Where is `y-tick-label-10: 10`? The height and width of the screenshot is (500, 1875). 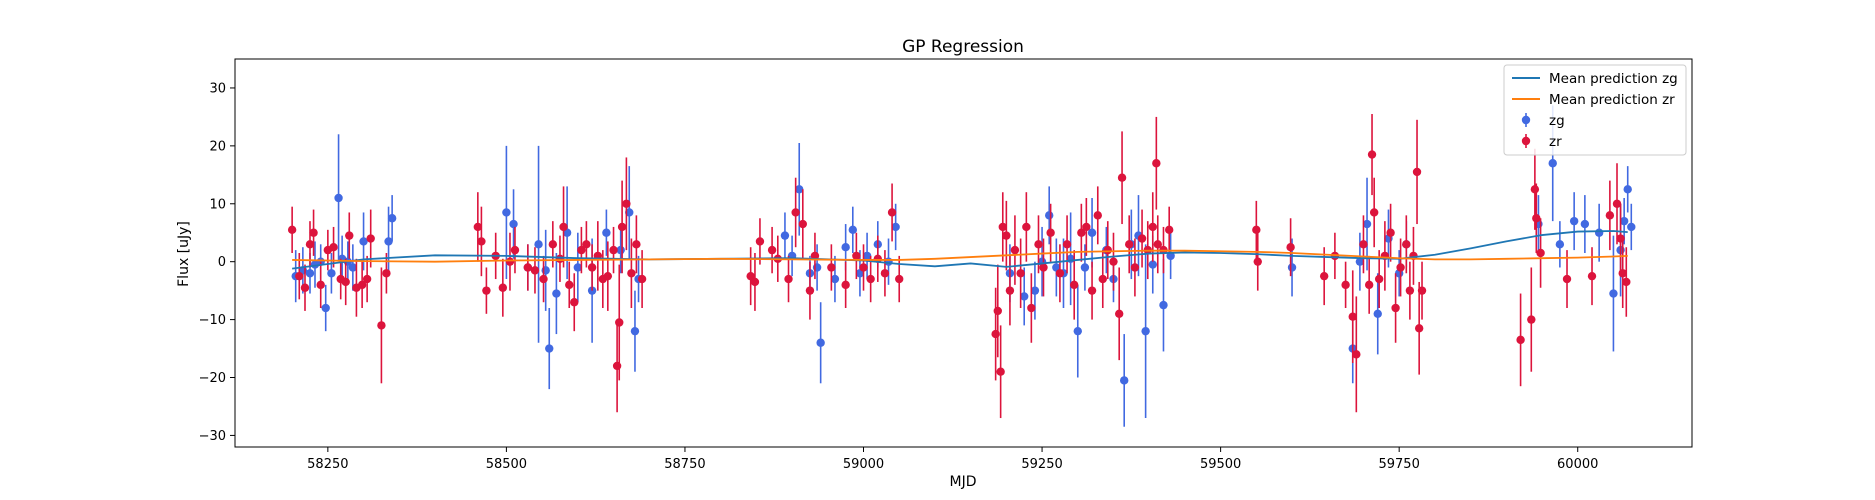
y-tick-label-10: 10 is located at coordinates (217, 204).